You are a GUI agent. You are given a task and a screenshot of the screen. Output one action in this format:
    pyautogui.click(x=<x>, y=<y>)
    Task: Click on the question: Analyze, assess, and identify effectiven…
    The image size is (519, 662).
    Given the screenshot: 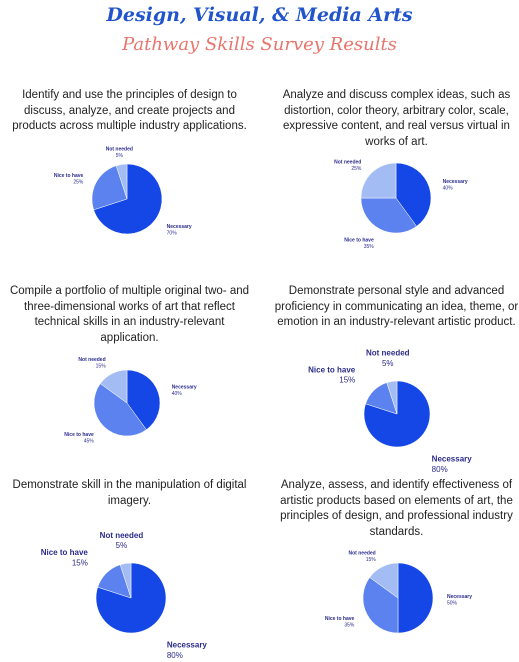 What is the action you would take?
    pyautogui.click(x=396, y=508)
    